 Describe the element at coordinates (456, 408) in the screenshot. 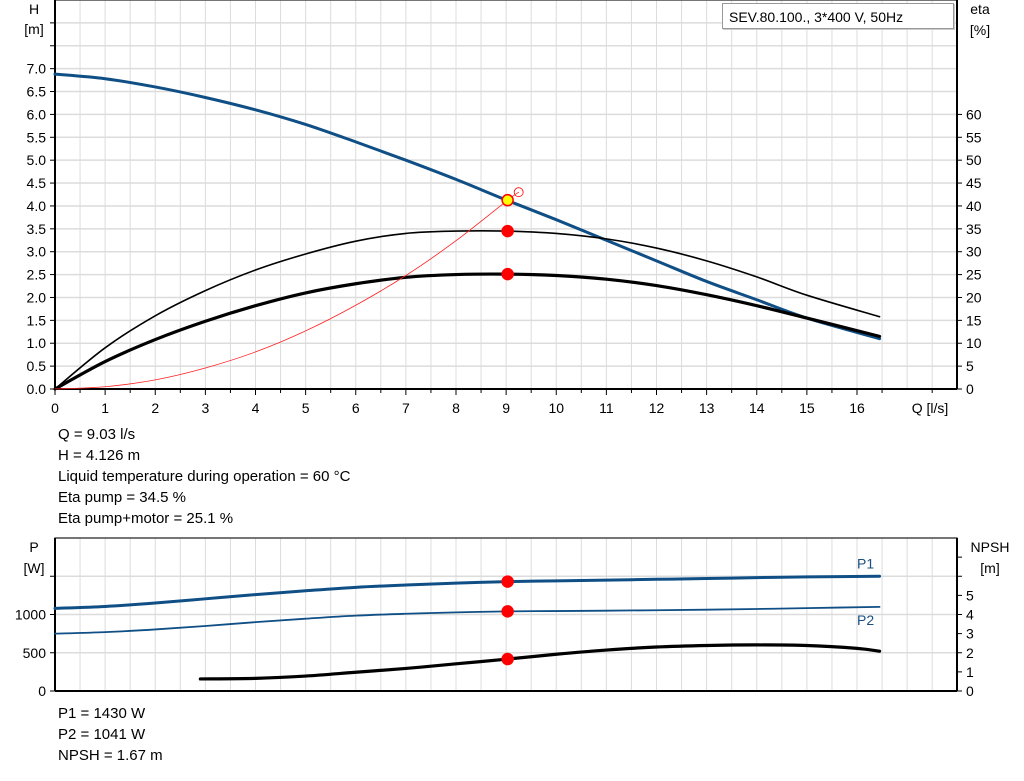

I see `x-tick-label: 8` at that location.